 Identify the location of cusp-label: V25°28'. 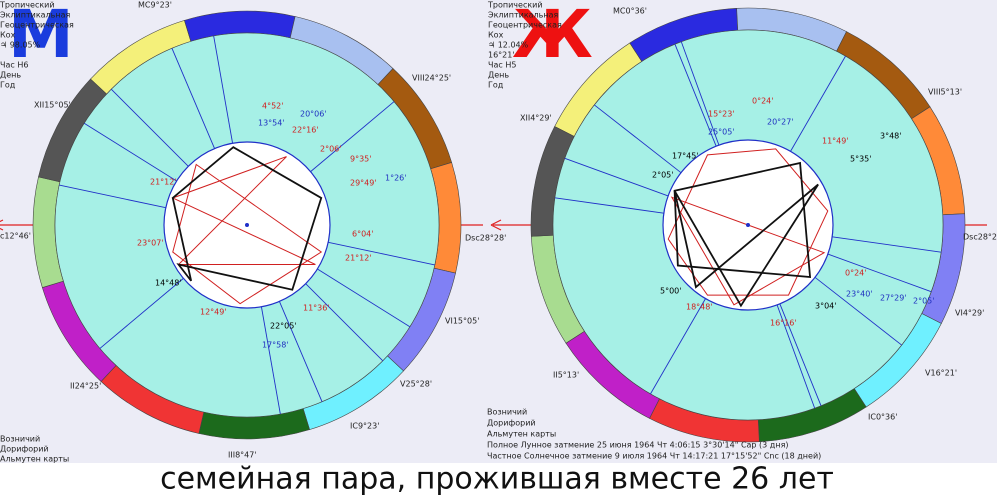
(416, 384).